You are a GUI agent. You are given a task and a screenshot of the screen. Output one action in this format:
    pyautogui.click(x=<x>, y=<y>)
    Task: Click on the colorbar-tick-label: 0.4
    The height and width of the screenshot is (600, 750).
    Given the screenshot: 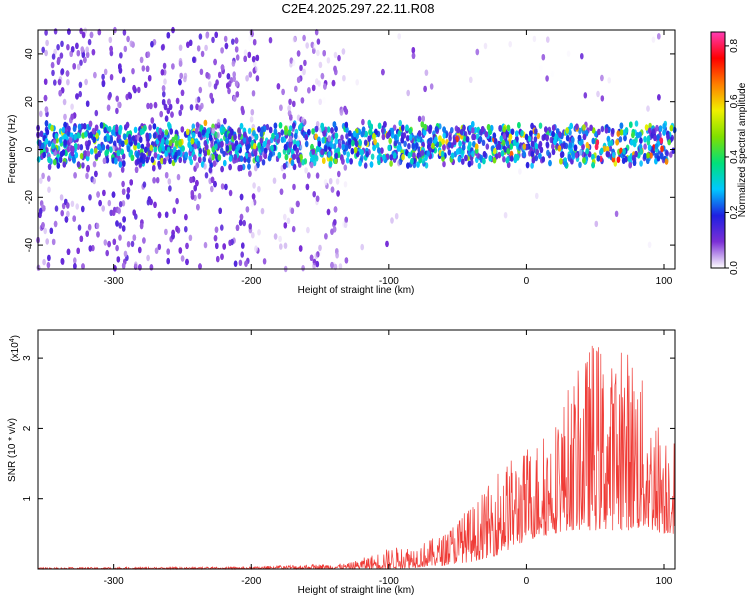 What is the action you would take?
    pyautogui.click(x=734, y=157)
    